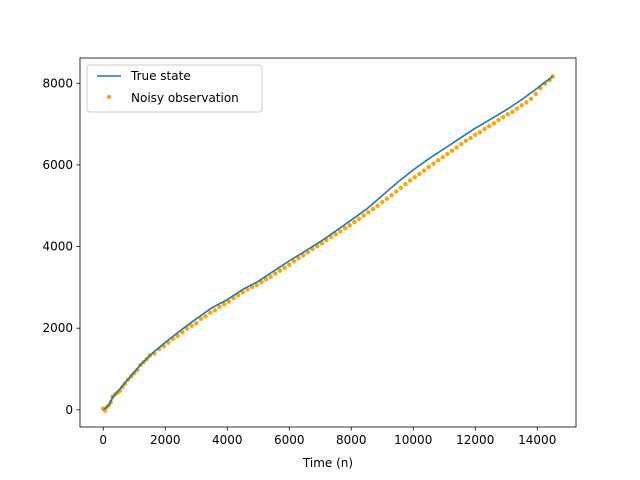 The height and width of the screenshot is (480, 640). What do you see at coordinates (57, 83) in the screenshot?
I see `y-tick-label: 8000` at bounding box center [57, 83].